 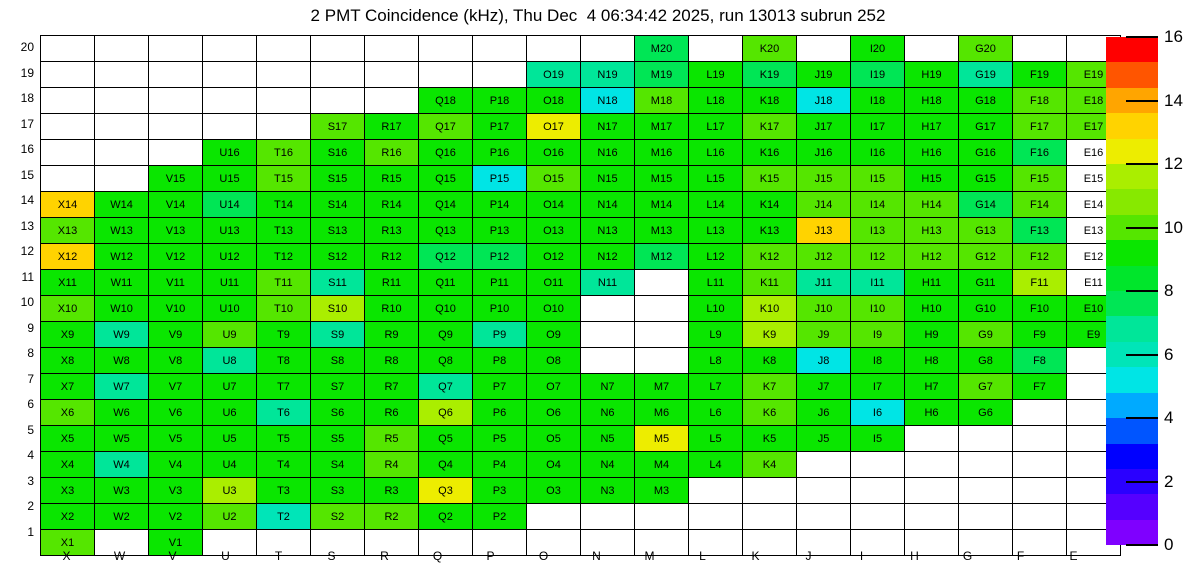 I want to click on y-axis-tick-label: 8, so click(x=30, y=353).